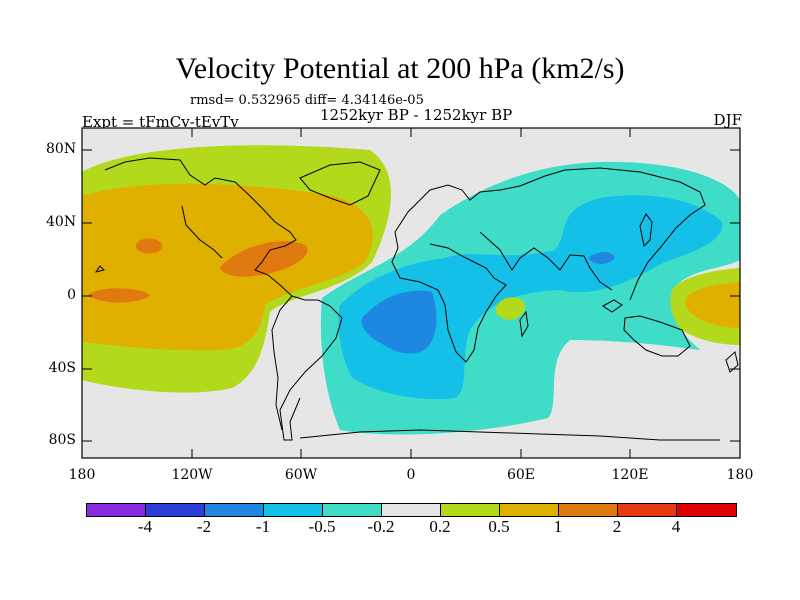 The width and height of the screenshot is (800, 600). What do you see at coordinates (62, 368) in the screenshot?
I see `lat-label-40s: 40S` at bounding box center [62, 368].